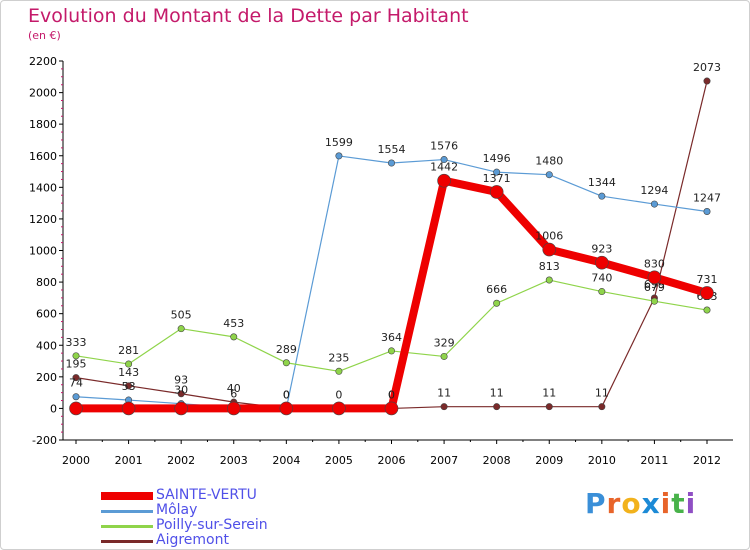 Image resolution: width=750 pixels, height=550 pixels. Describe the element at coordinates (76, 364) in the screenshot. I see `data-label: 195` at that location.